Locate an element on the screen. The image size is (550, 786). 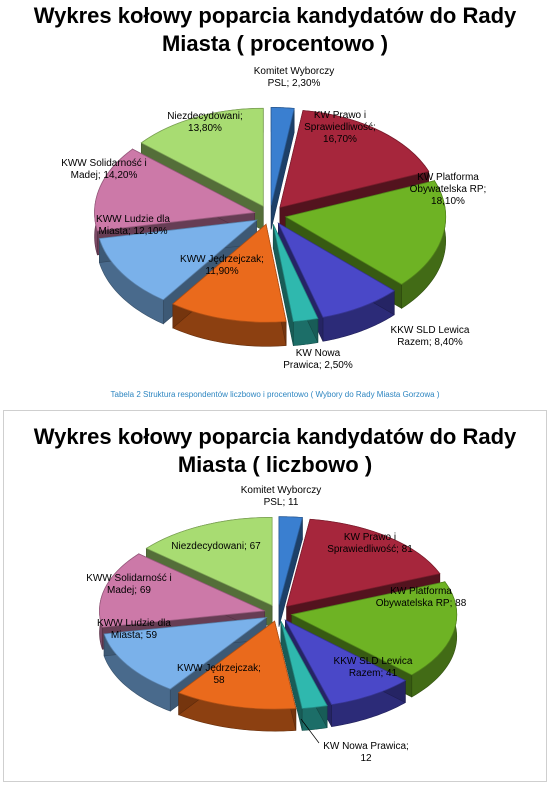
data-label-kw-nowa-prawica: KW Nowa Prawica; 12 is located at coordinates (366, 752).